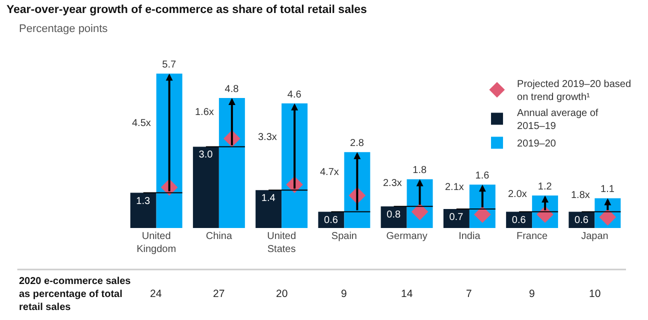 This screenshot has width=648, height=320. What do you see at coordinates (206, 155) in the screenshot?
I see `data-label: 3.0` at bounding box center [206, 155].